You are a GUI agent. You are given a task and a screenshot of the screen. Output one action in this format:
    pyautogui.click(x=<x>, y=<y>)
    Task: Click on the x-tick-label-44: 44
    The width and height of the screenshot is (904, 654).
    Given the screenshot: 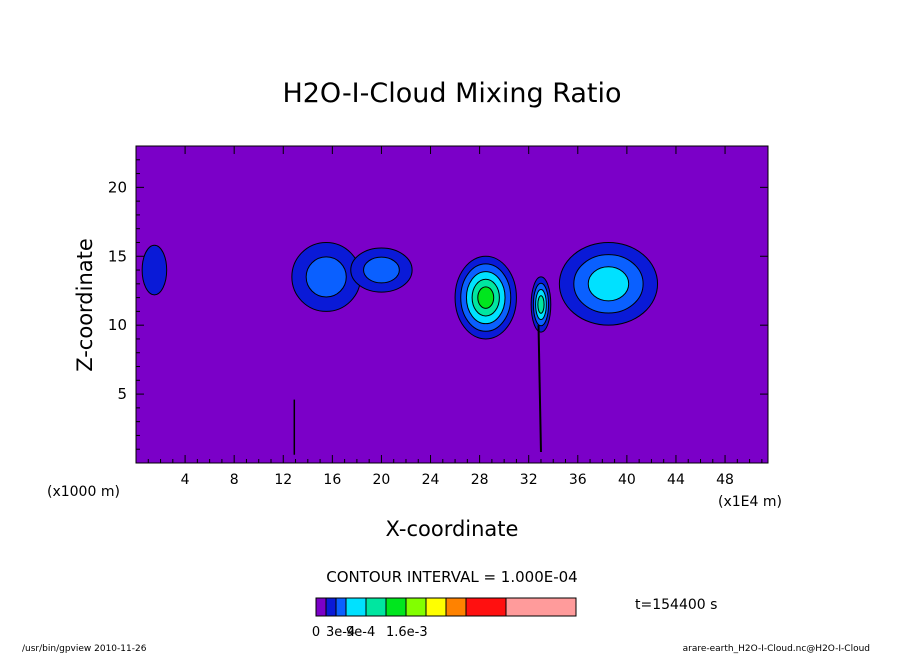 What is the action you would take?
    pyautogui.click(x=676, y=480)
    